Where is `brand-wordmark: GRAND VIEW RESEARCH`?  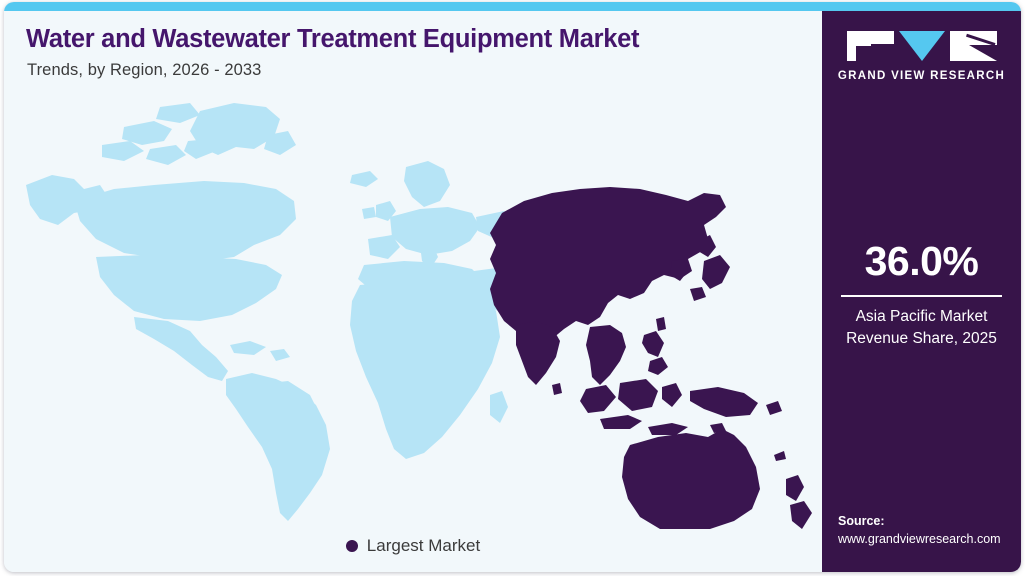
brand-wordmark: GRAND VIEW RESEARCH is located at coordinates (921, 76).